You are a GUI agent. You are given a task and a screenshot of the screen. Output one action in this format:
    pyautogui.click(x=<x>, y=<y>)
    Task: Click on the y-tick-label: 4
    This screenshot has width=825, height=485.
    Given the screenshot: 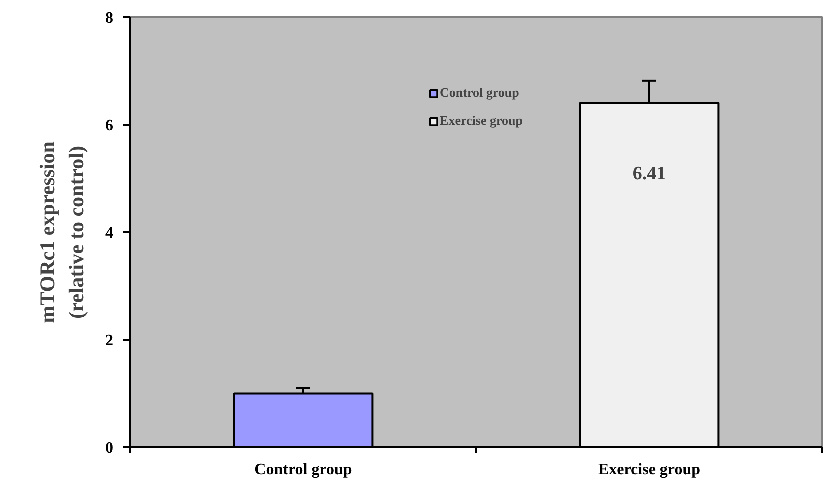 What is the action you would take?
    pyautogui.click(x=110, y=233)
    